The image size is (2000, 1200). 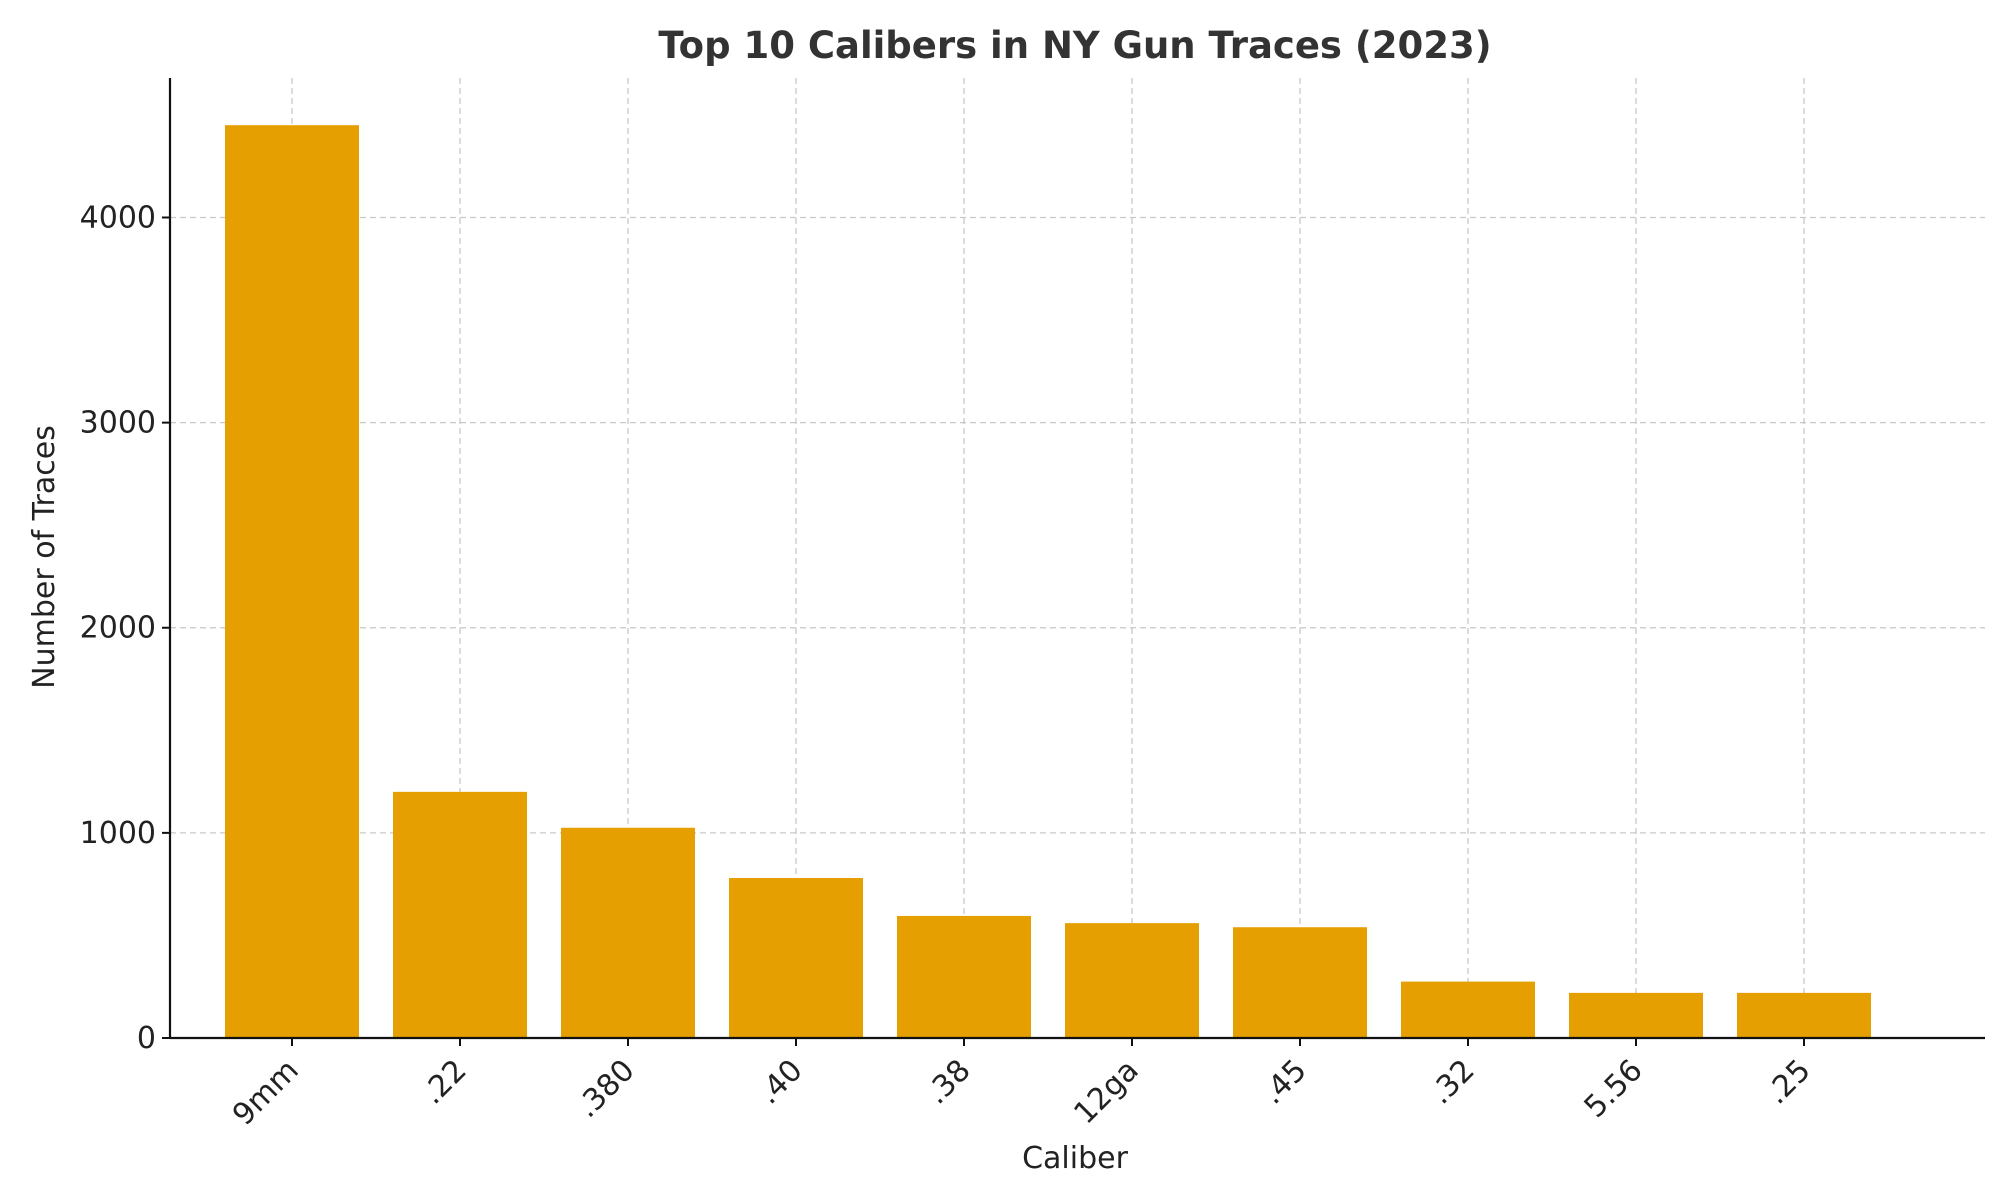 I want to click on x-tick-label: .22, so click(x=444, y=1082).